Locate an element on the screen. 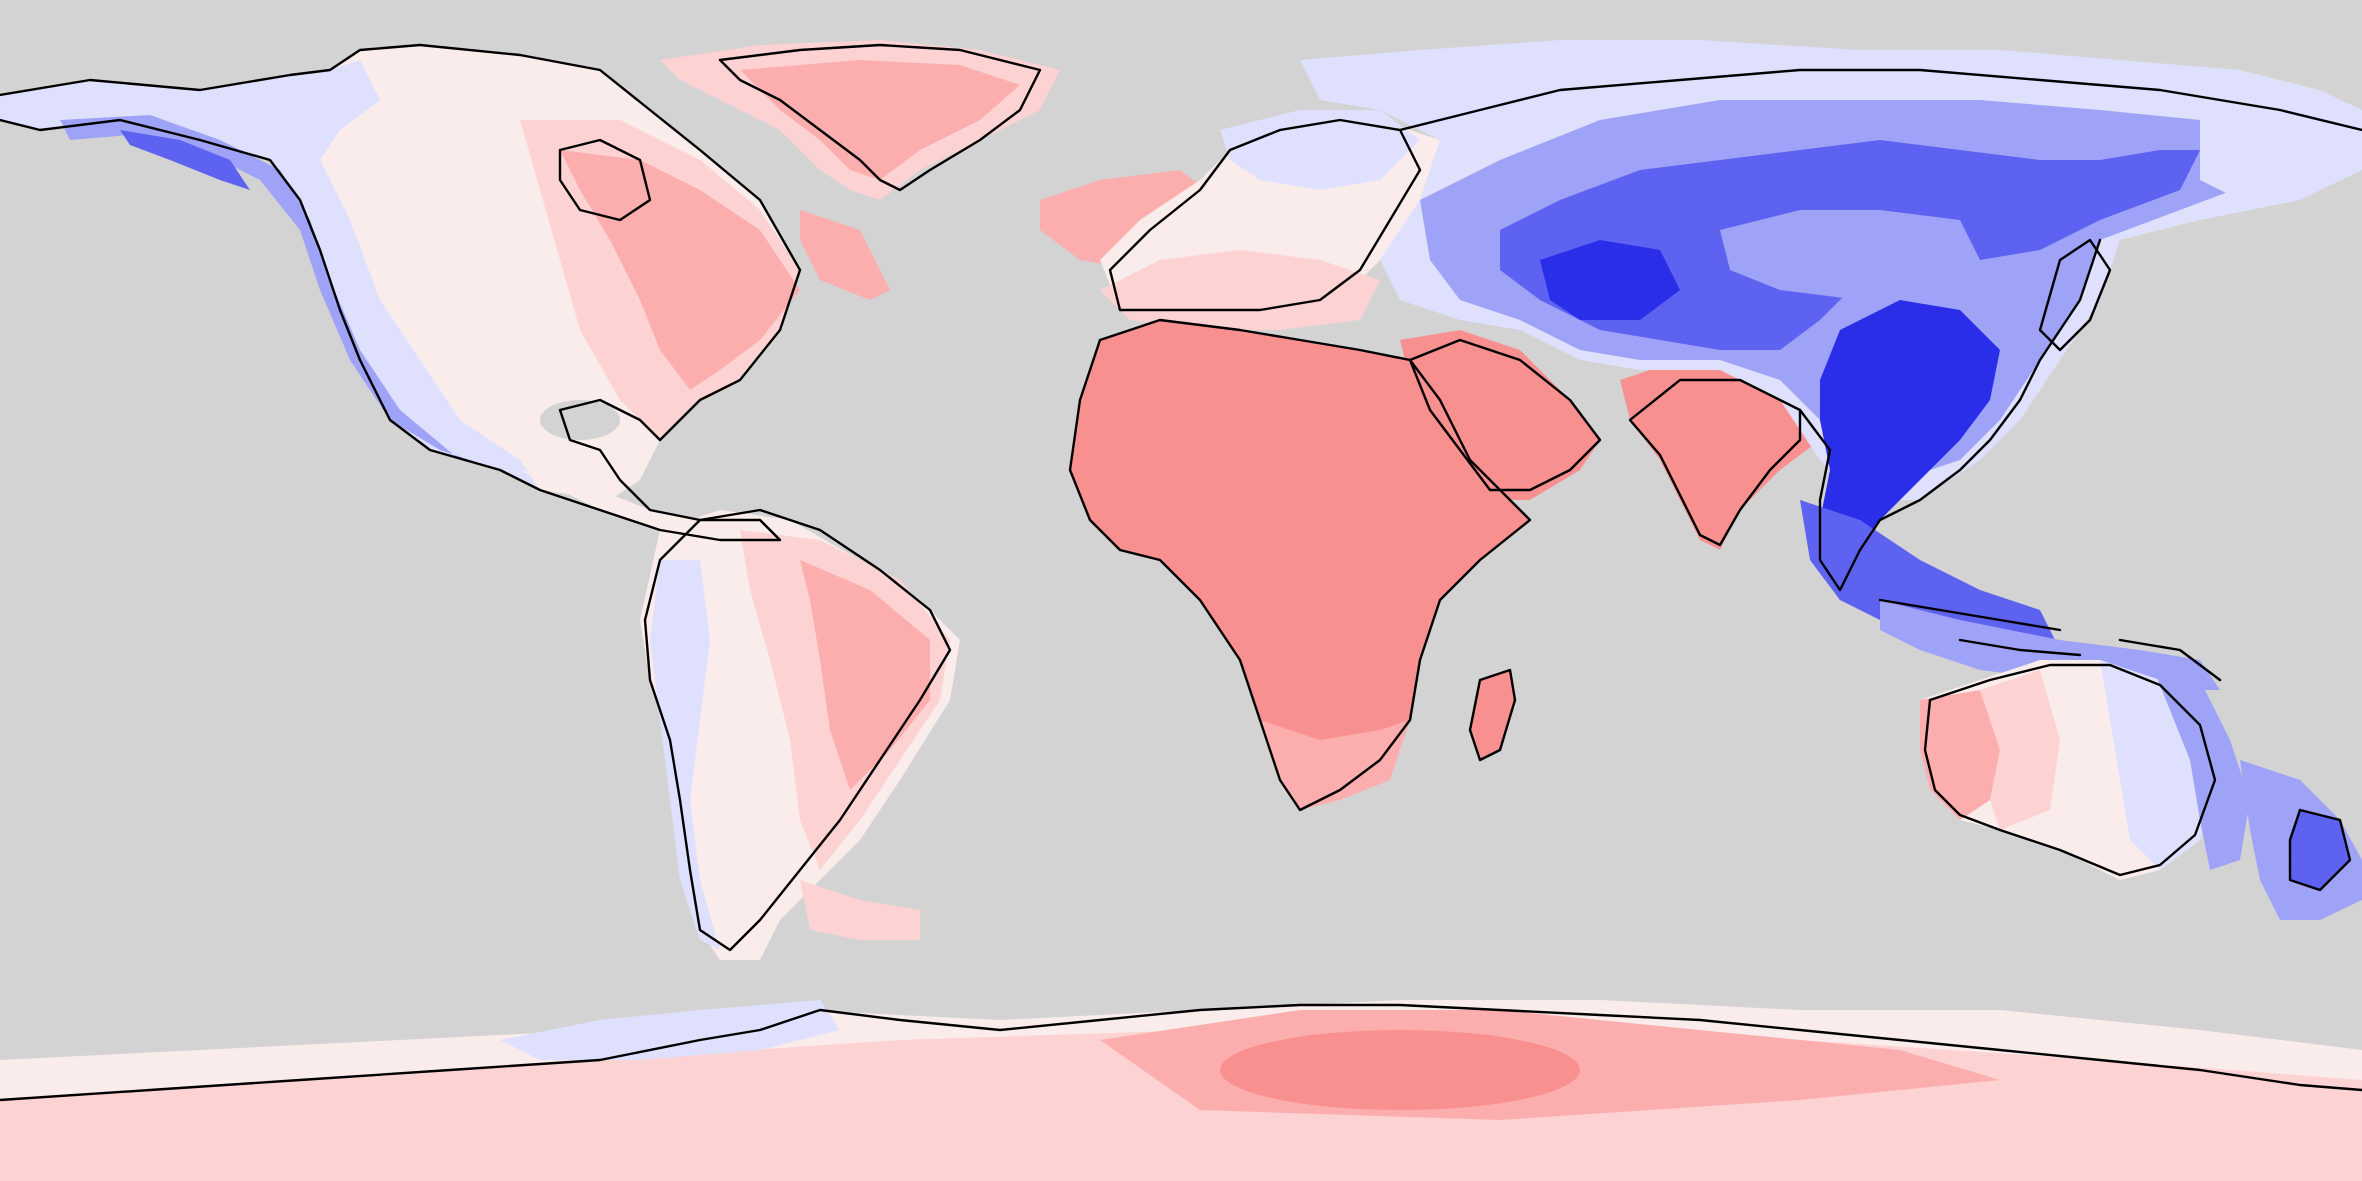 This screenshot has height=1181, width=2362. coastline-india is located at coordinates (1715, 462).